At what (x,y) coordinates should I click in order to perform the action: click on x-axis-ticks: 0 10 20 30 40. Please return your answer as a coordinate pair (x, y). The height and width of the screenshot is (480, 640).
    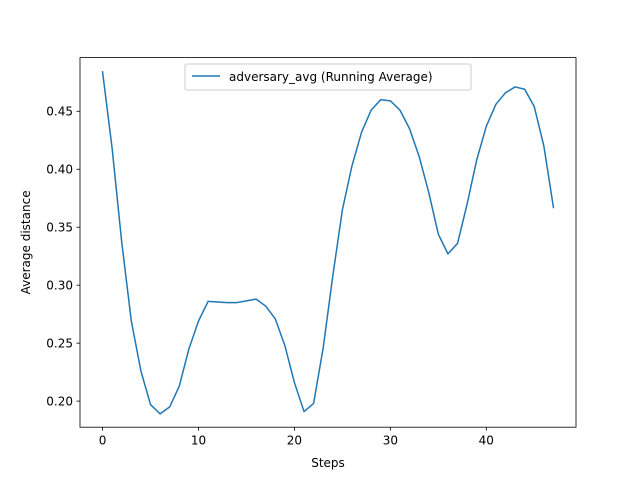
    Looking at the image, I should click on (296, 437).